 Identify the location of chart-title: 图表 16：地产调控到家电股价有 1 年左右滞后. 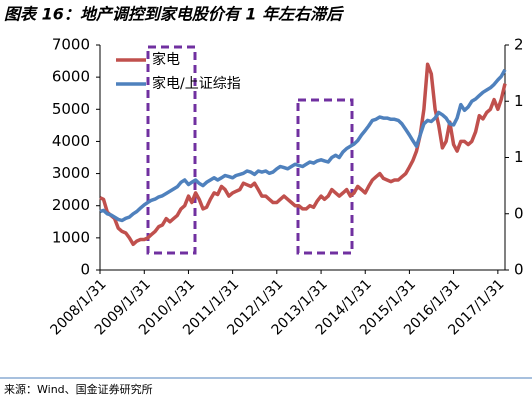
(174, 14).